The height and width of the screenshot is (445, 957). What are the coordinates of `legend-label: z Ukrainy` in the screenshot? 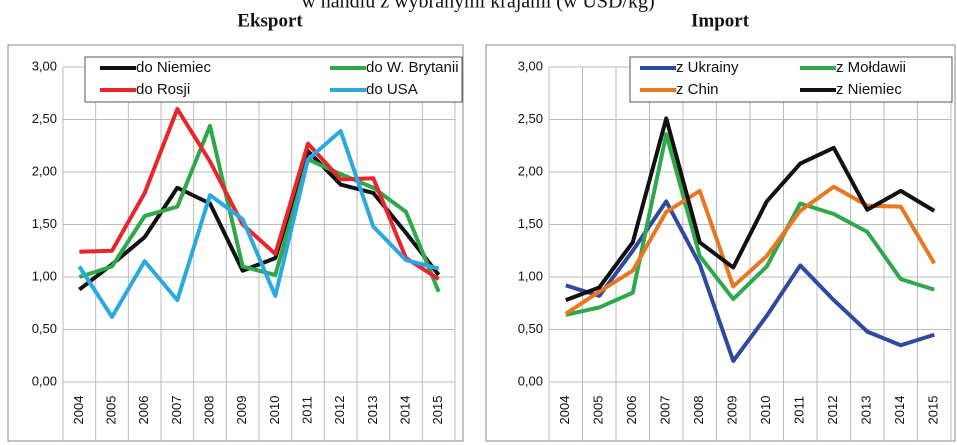 It's located at (707, 67).